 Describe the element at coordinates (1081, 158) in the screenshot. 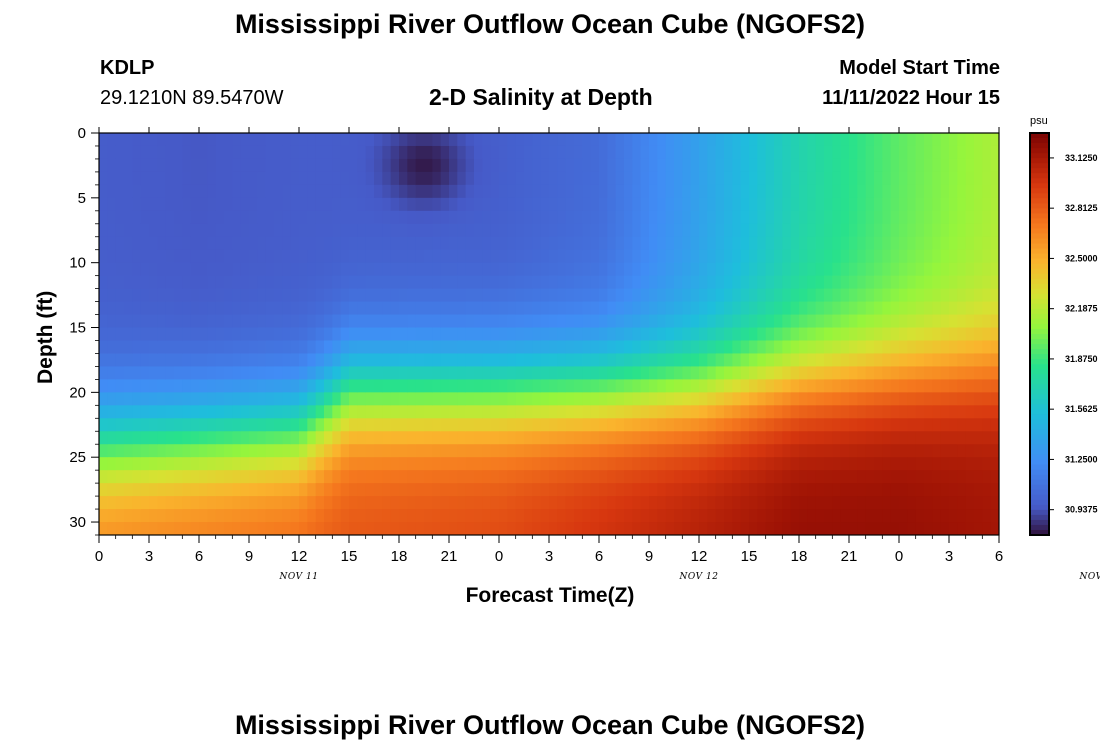

I see `colorbar-tick-label: 33.1250` at that location.